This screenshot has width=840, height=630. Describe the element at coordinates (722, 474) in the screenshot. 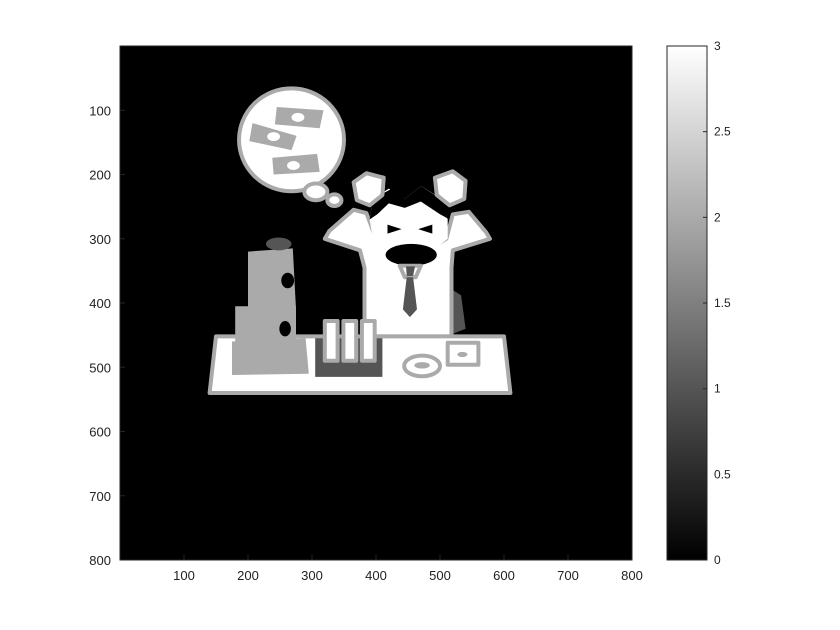

I see `colorbar-tick-label: 0.5` at that location.